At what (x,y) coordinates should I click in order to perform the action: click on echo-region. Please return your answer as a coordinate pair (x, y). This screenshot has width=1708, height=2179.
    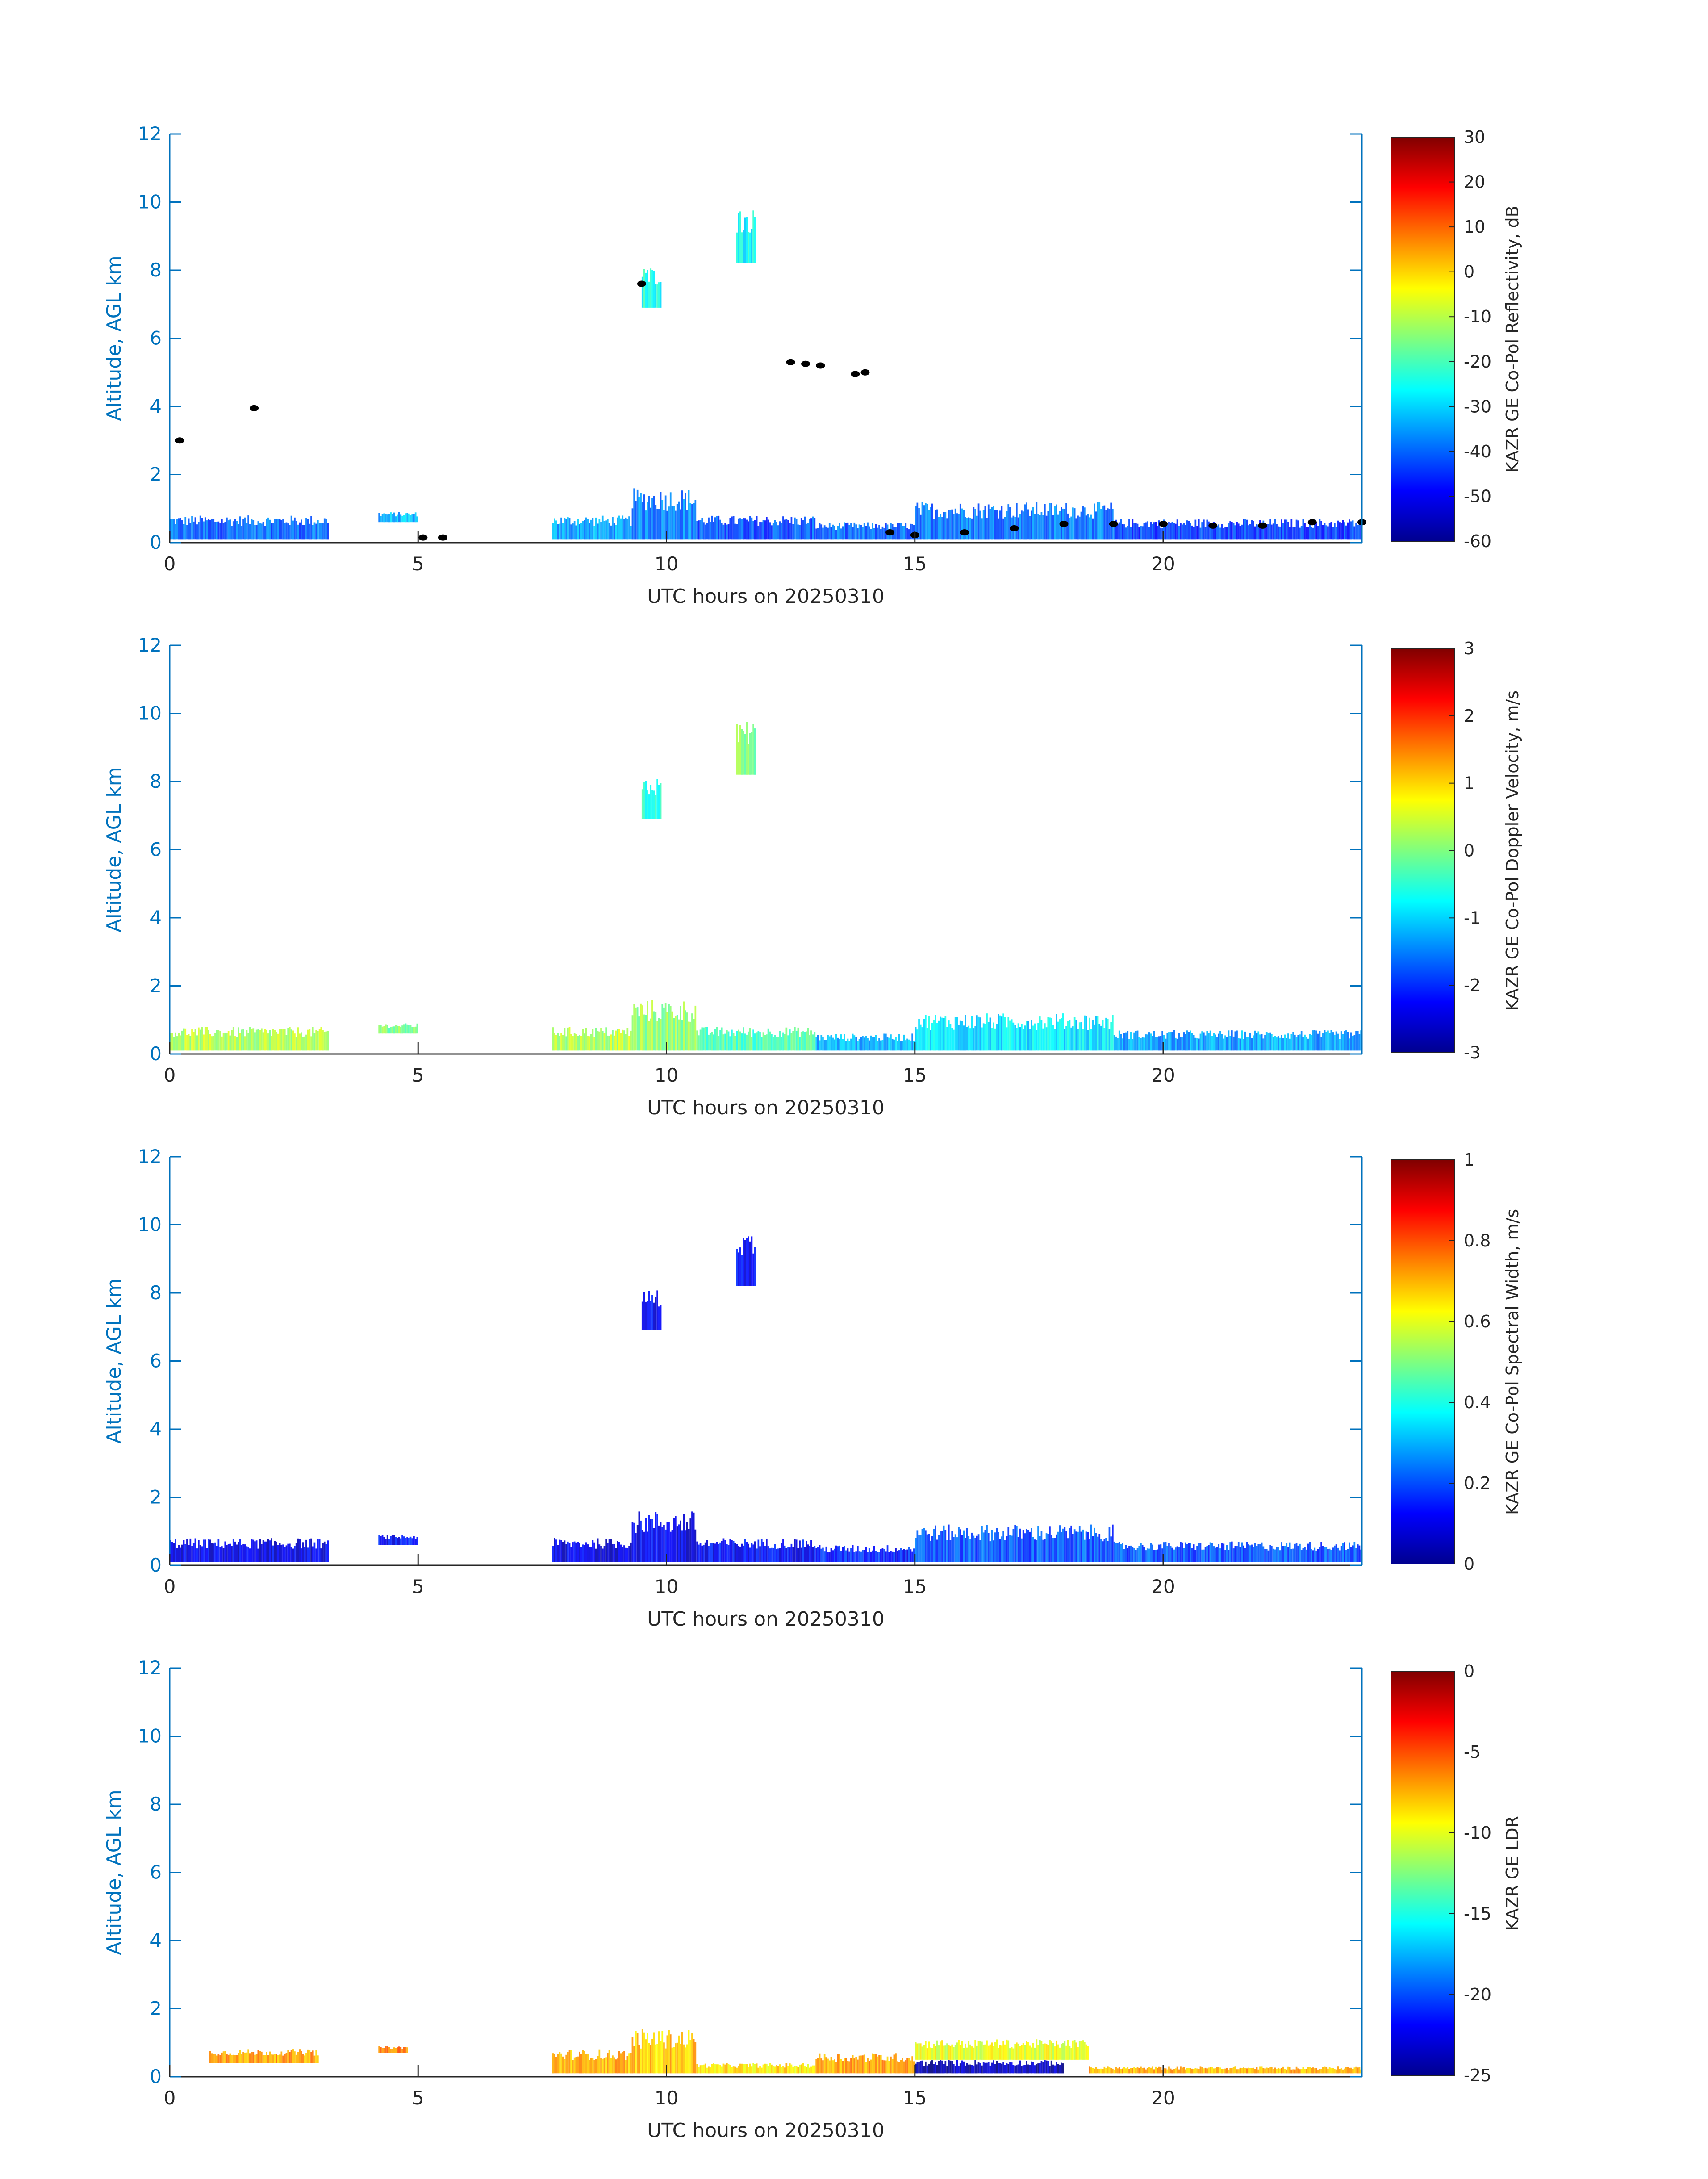
    Looking at the image, I should click on (865, 1042).